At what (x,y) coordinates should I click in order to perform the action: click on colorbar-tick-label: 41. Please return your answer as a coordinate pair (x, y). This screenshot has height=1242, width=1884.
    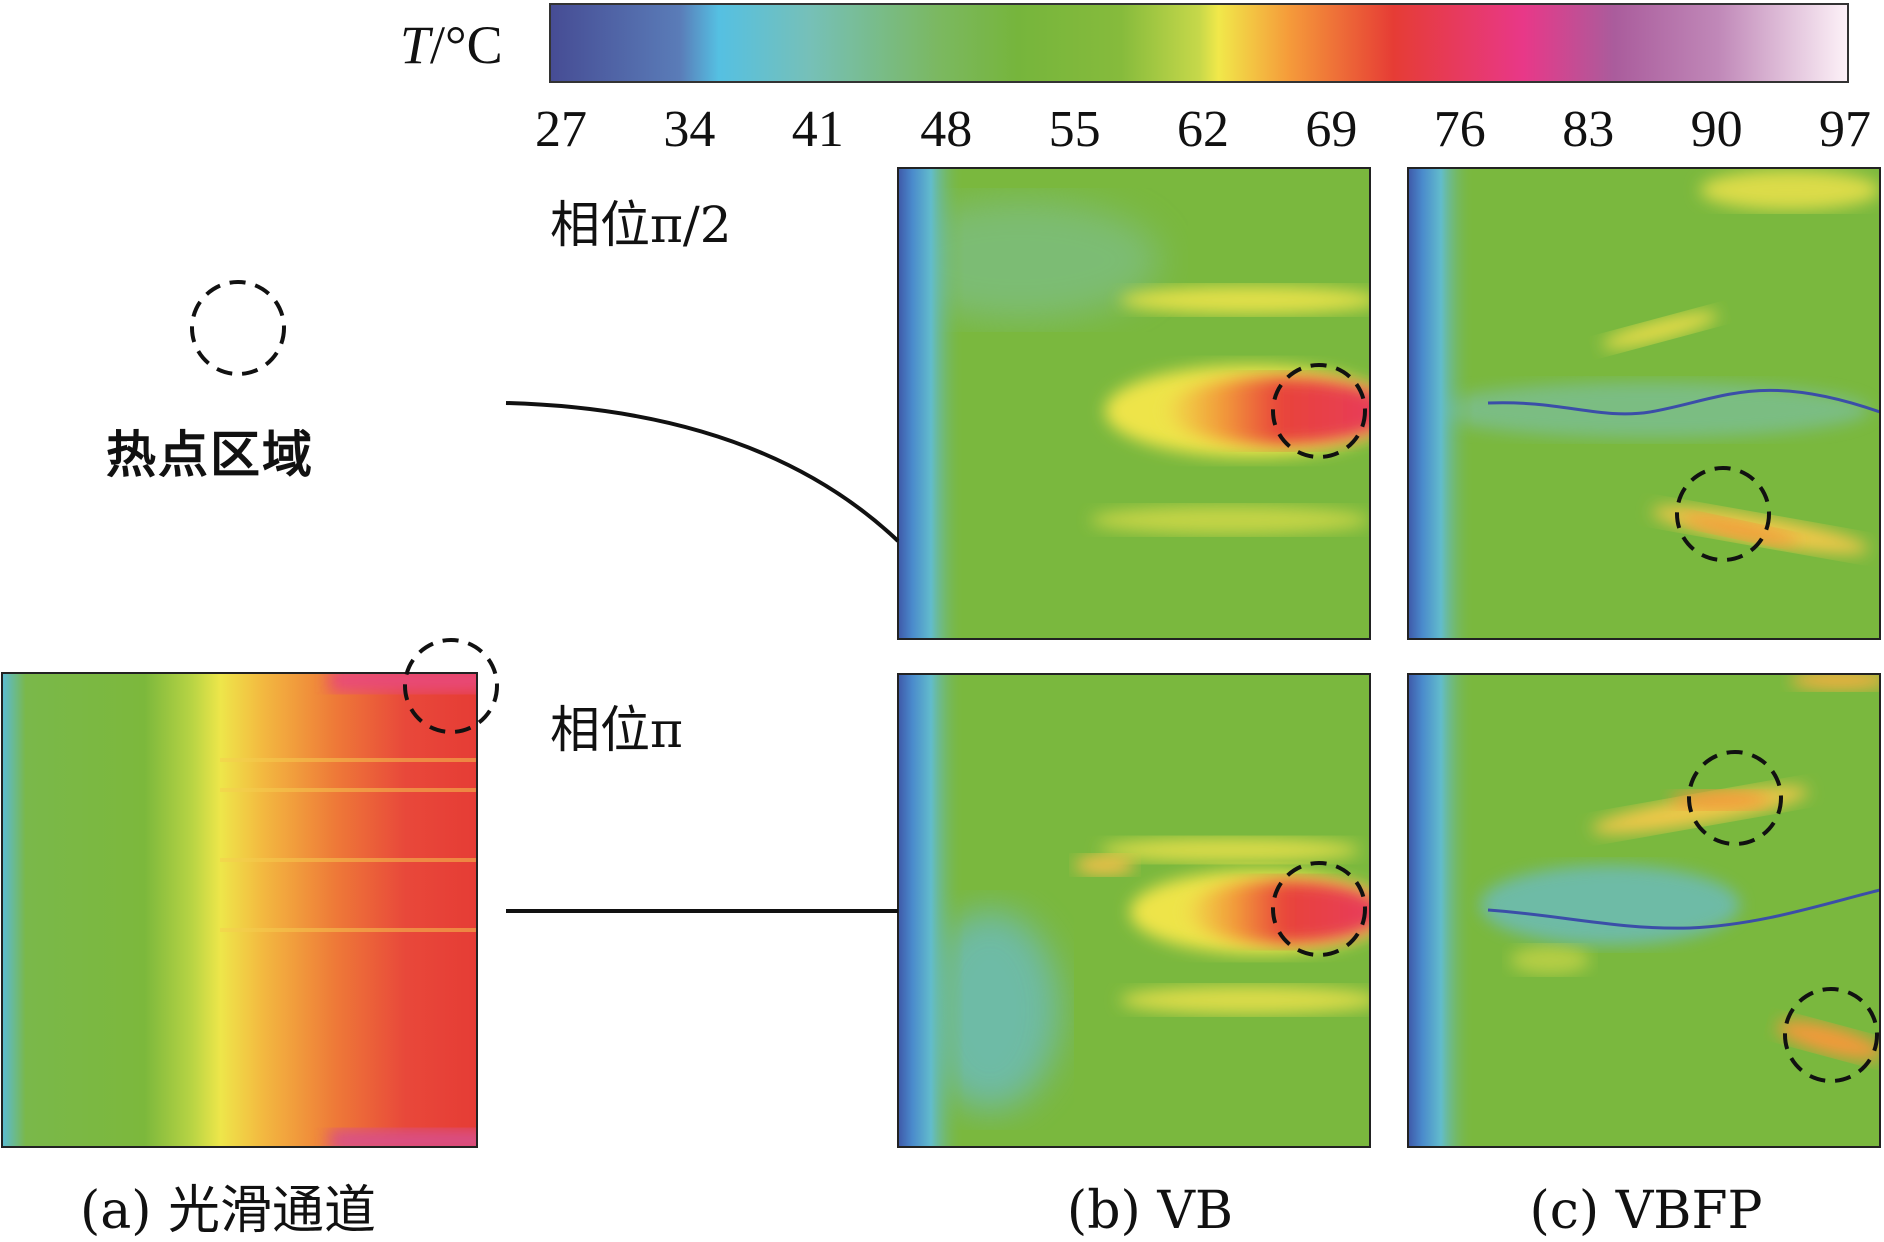
    Looking at the image, I should click on (817, 129).